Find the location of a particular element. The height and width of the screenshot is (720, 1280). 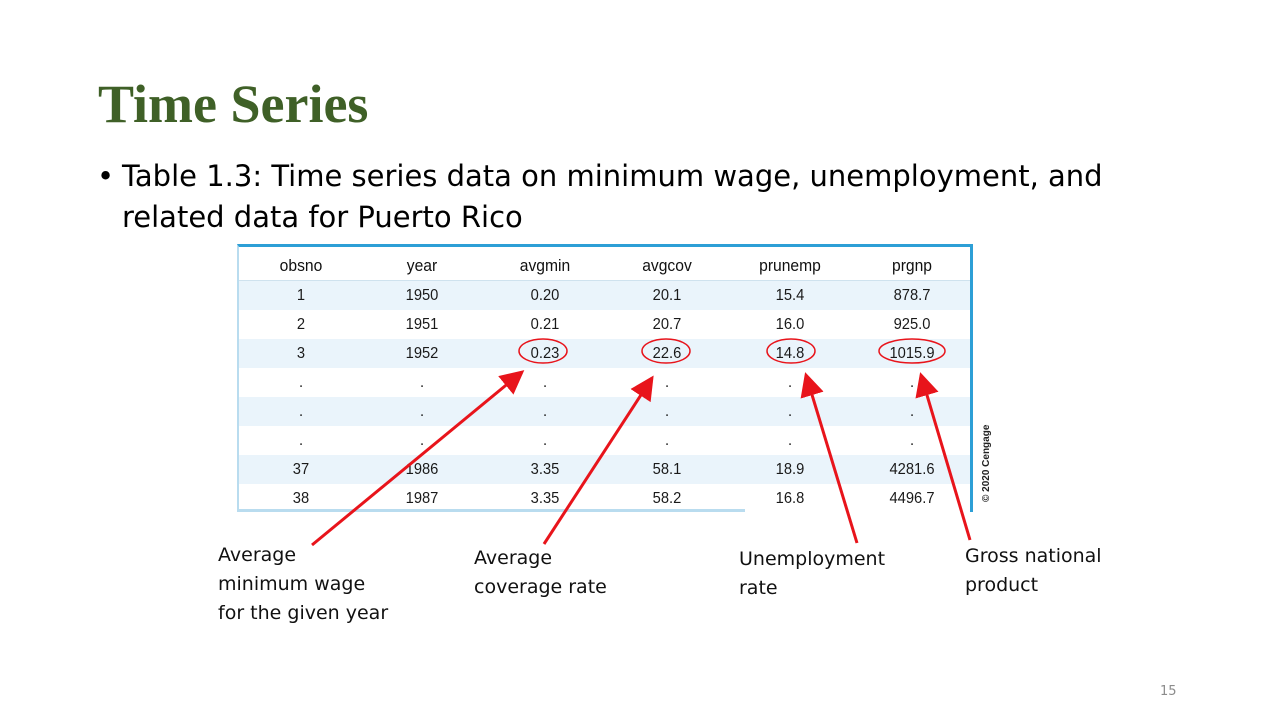

cell-obsno: 1 is located at coordinates (301, 295).